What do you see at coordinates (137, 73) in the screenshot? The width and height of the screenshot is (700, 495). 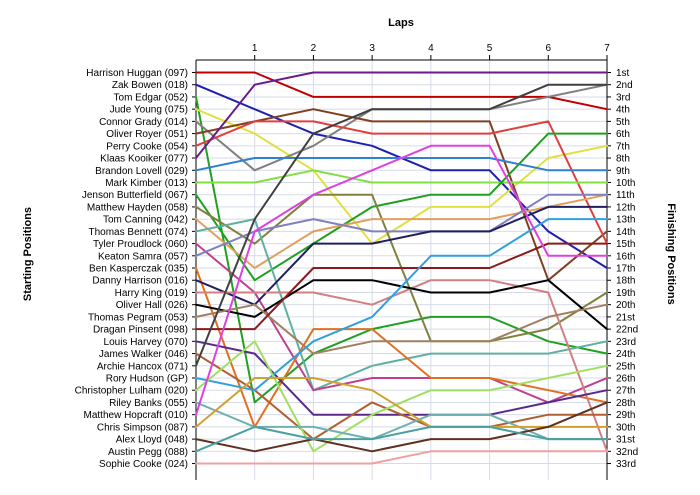 I see `starting-position-label: Harrison Huggan (097)` at bounding box center [137, 73].